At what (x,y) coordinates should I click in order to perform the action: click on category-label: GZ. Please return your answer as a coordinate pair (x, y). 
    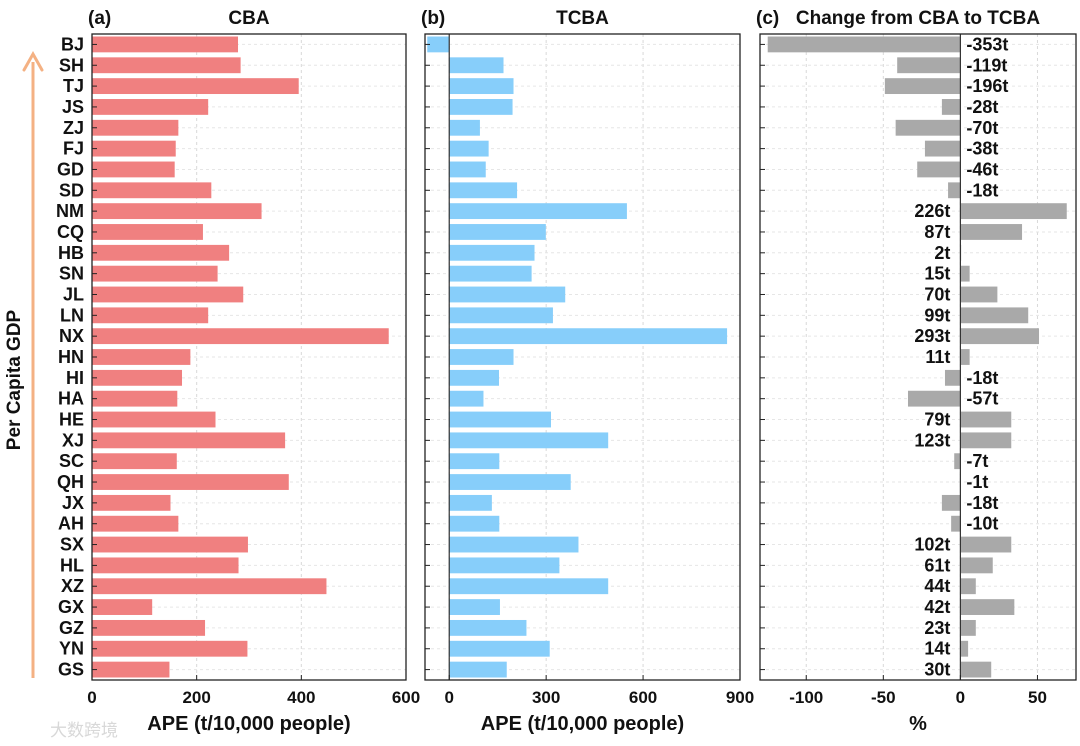
    Looking at the image, I should click on (71, 628).